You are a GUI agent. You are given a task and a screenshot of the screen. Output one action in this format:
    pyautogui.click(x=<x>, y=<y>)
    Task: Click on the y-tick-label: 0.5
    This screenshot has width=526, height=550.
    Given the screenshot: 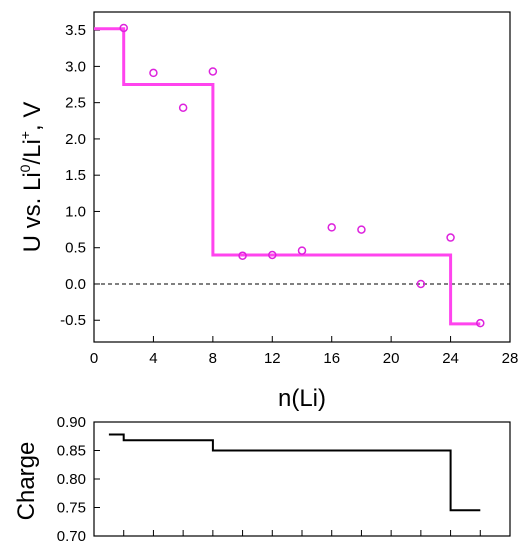 What is the action you would take?
    pyautogui.click(x=75, y=248)
    